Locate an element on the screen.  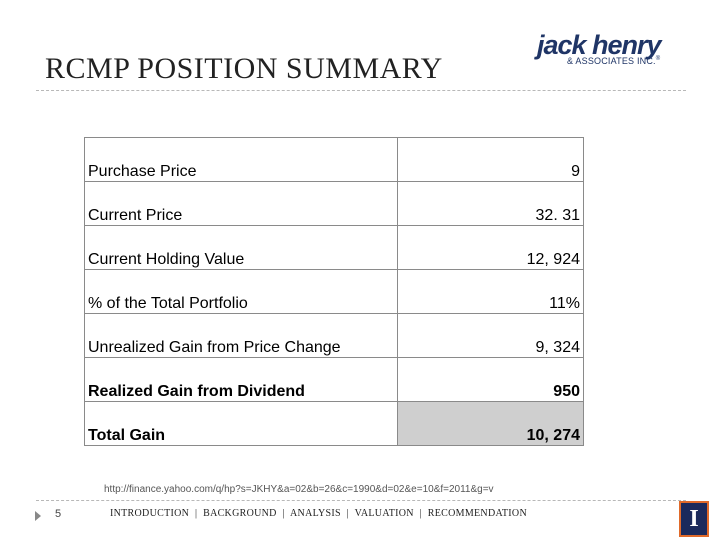
row-label: % of the Total Portfolio is located at coordinates (241, 291).